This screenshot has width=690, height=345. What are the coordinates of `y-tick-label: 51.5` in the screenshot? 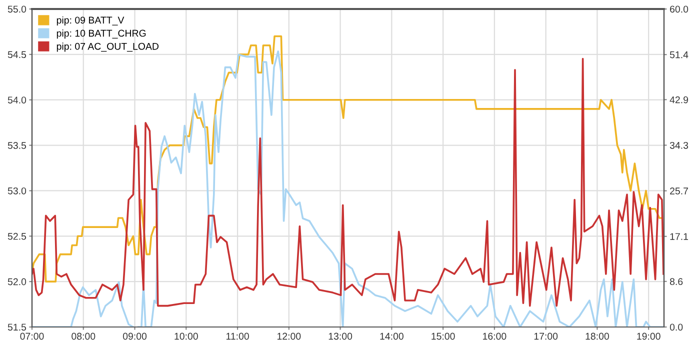 It's located at (17, 327).